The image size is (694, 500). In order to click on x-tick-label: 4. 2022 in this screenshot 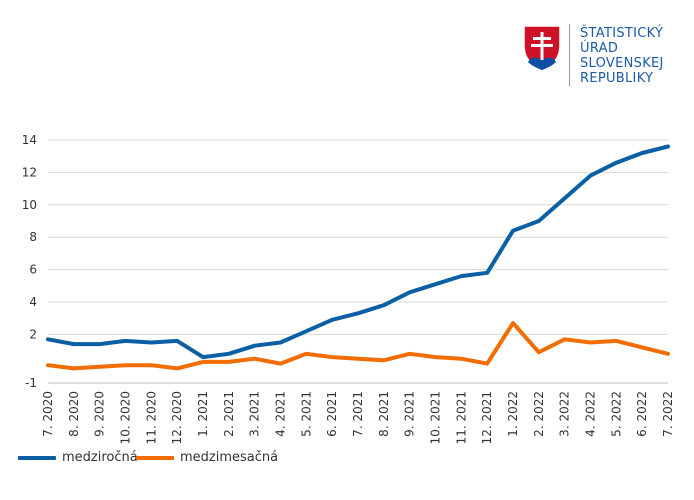, I will do `click(591, 414)`.